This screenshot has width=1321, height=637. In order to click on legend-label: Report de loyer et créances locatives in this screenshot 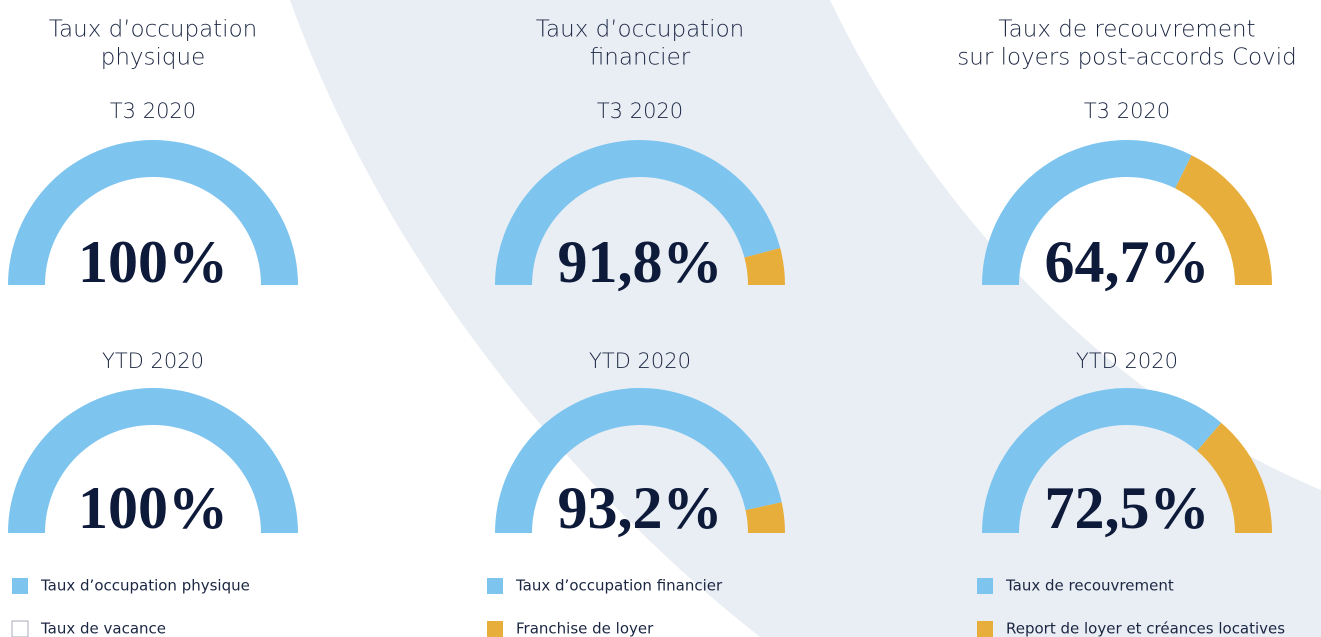, I will do `click(1145, 628)`.